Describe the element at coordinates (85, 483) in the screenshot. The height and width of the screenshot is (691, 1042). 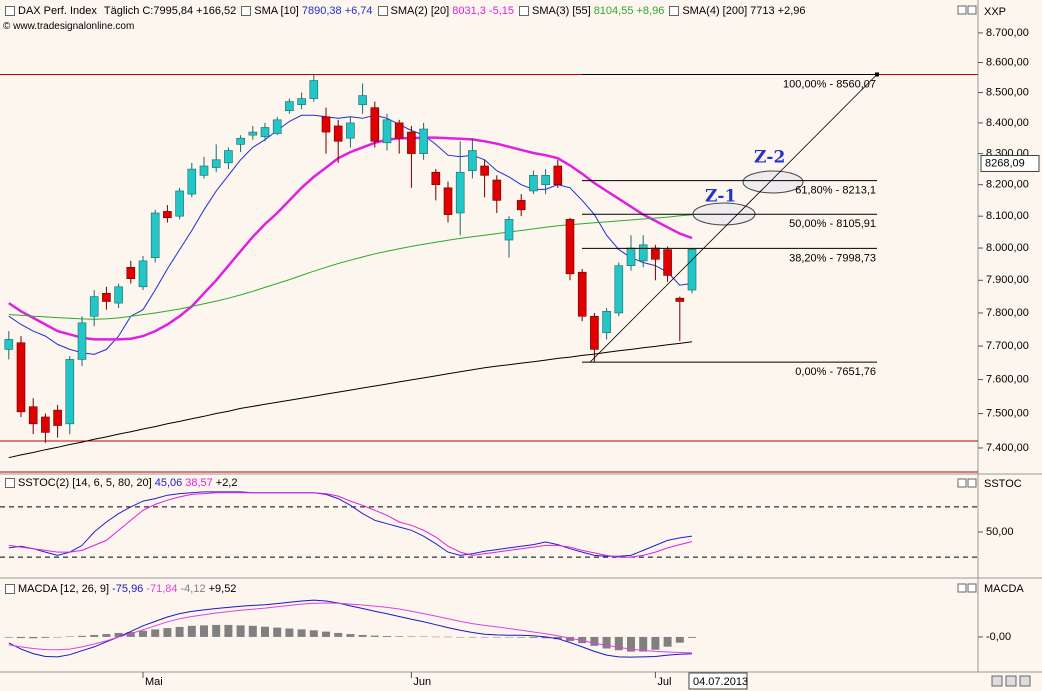
I see `indicator-title: SSTOC(2) [14, 6, 5, 80, 20]` at that location.